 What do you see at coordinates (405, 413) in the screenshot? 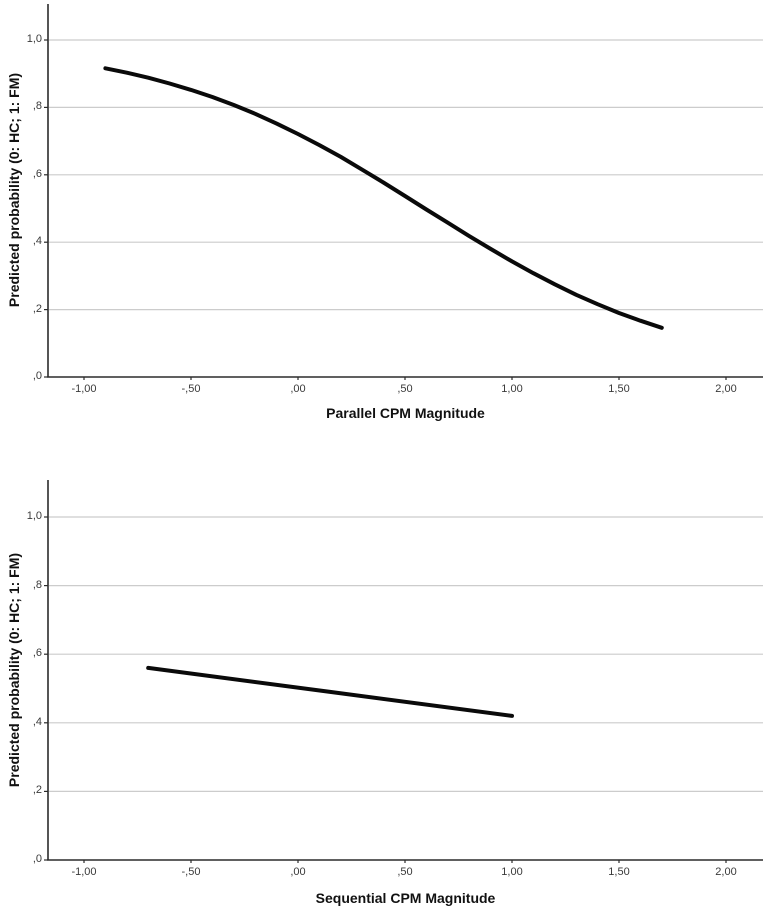
I see `x-axis-title: Parallel CPM Magnitude` at bounding box center [405, 413].